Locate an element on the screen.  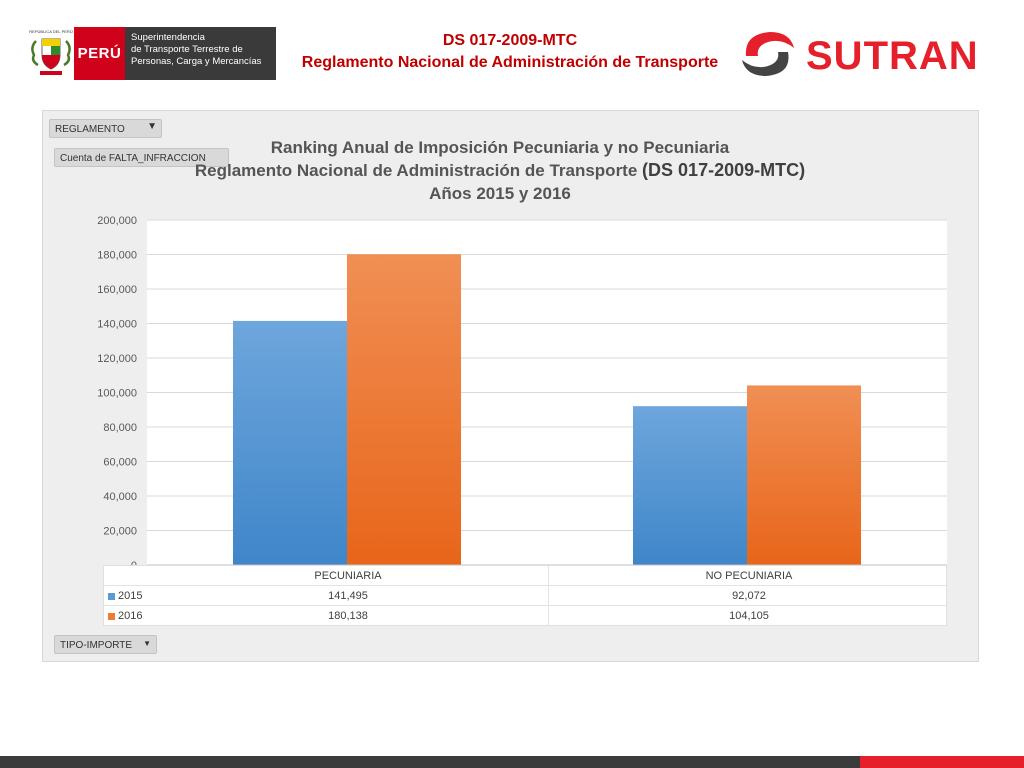
tipo-importe-label: TIPO-IMPORTE is located at coordinates (96, 645).